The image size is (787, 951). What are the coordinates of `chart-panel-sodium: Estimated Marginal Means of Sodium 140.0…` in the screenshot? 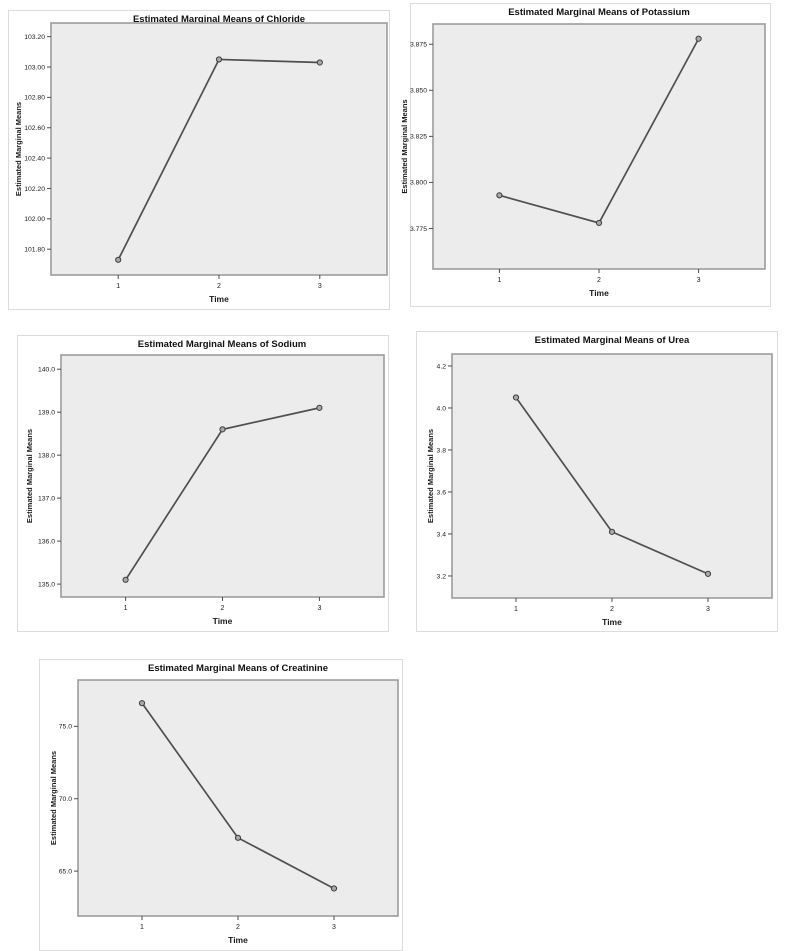 It's located at (203, 483).